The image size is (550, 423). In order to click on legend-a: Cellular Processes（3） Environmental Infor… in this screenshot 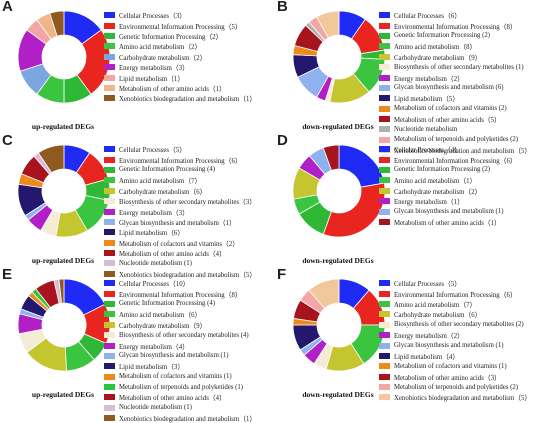, I will do `click(189, 57)`.